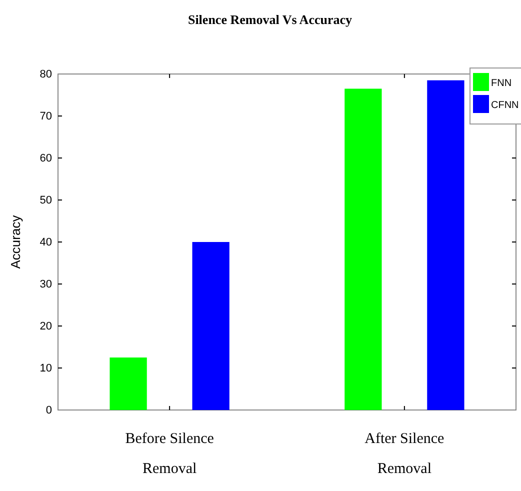 The image size is (521, 491). I want to click on legend-label: CFNN, so click(505, 105).